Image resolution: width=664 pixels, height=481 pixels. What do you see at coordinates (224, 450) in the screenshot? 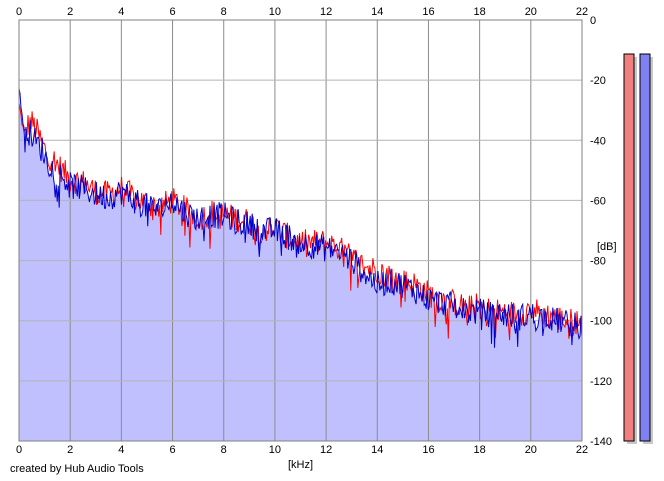
I see `x-tick-label-bottom: 8` at bounding box center [224, 450].